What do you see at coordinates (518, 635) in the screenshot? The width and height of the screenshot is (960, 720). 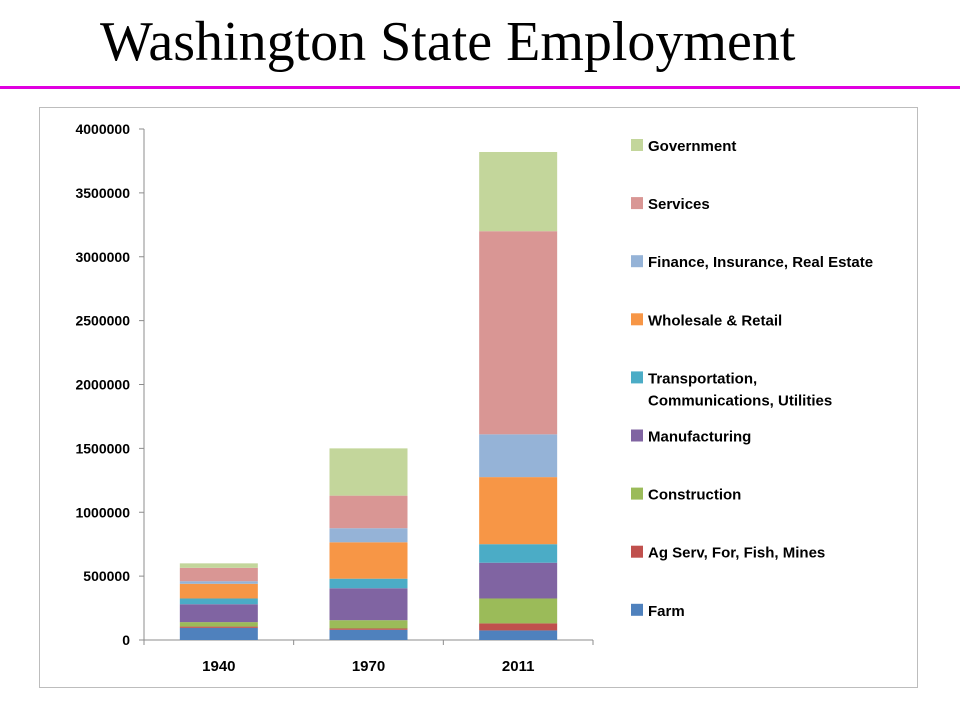 I see `bar-segment-farm-2011` at bounding box center [518, 635].